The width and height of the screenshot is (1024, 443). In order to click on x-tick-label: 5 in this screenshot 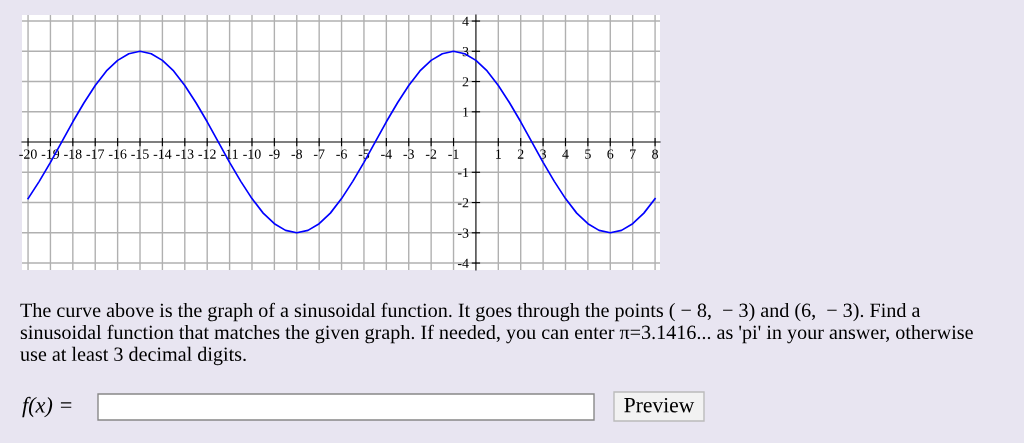, I will do `click(588, 154)`.